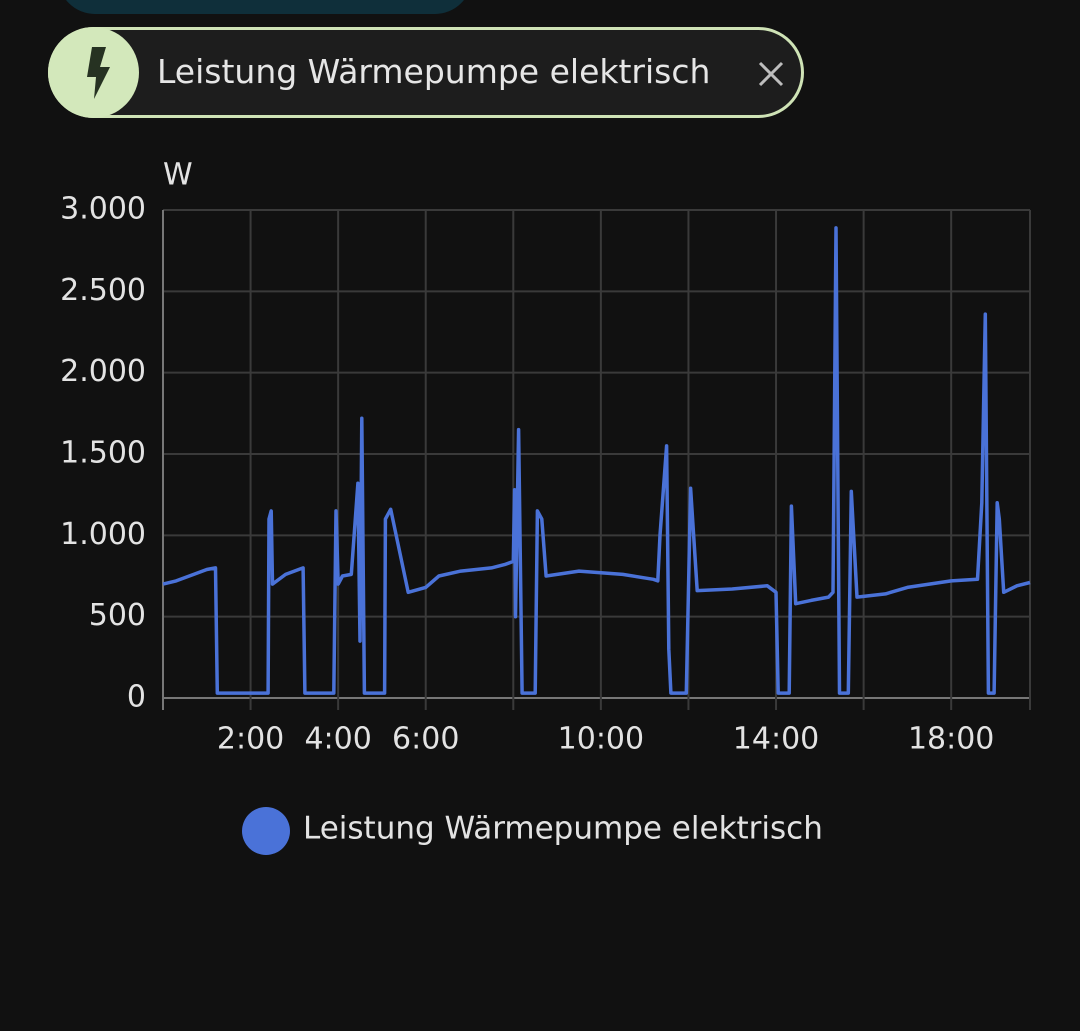 The height and width of the screenshot is (1031, 1080). What do you see at coordinates (103, 453) in the screenshot?
I see `y-tick-label: 1.500` at bounding box center [103, 453].